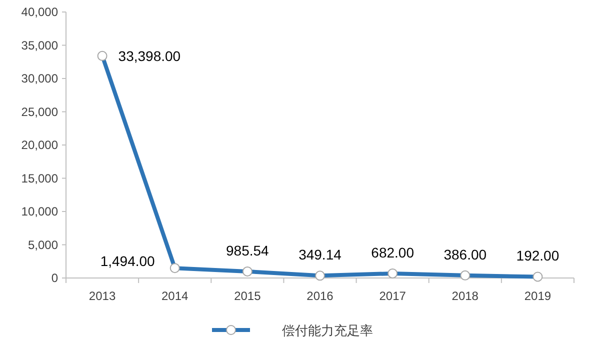 This screenshot has width=592, height=347. Describe the element at coordinates (392, 252) in the screenshot. I see `data-label: 682.00` at that location.